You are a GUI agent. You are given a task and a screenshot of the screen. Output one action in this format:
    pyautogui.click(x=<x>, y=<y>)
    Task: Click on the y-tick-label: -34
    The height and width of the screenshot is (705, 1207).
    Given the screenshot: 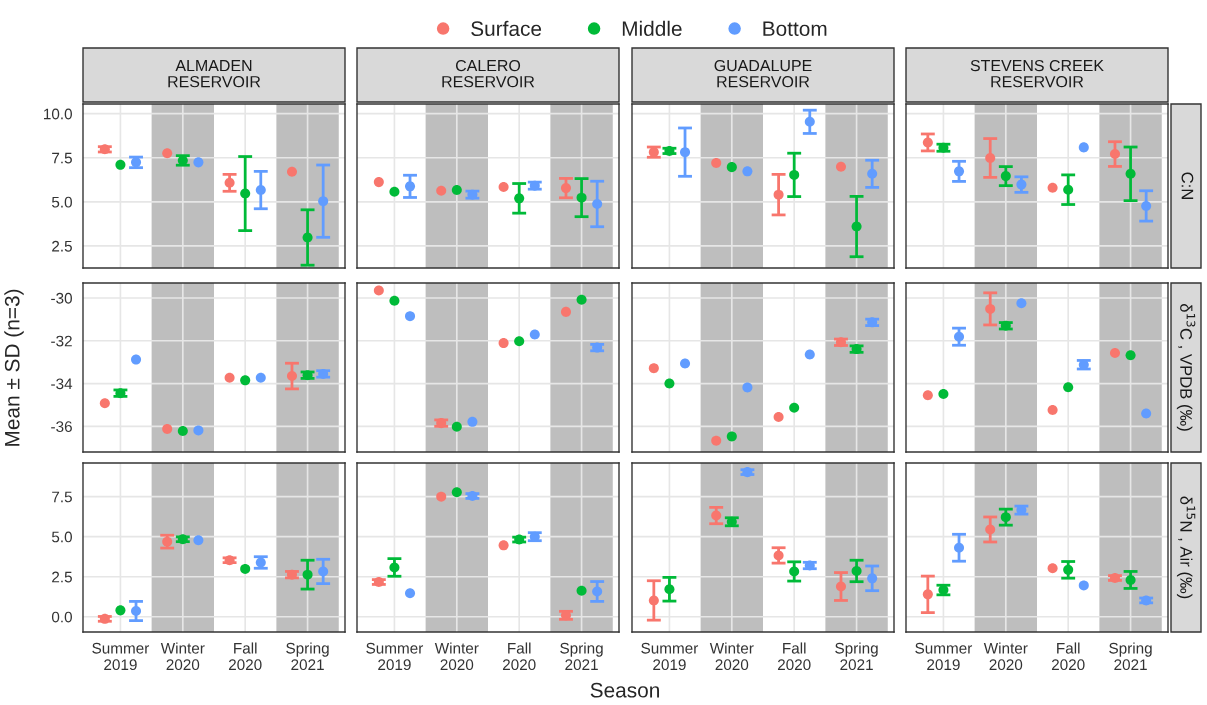 What is the action you would take?
    pyautogui.click(x=62, y=384)
    